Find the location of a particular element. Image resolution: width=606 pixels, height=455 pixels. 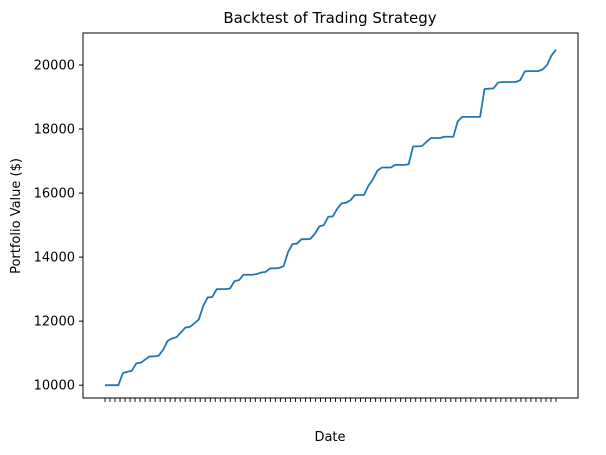

x-axis-label: Date is located at coordinates (329, 437).